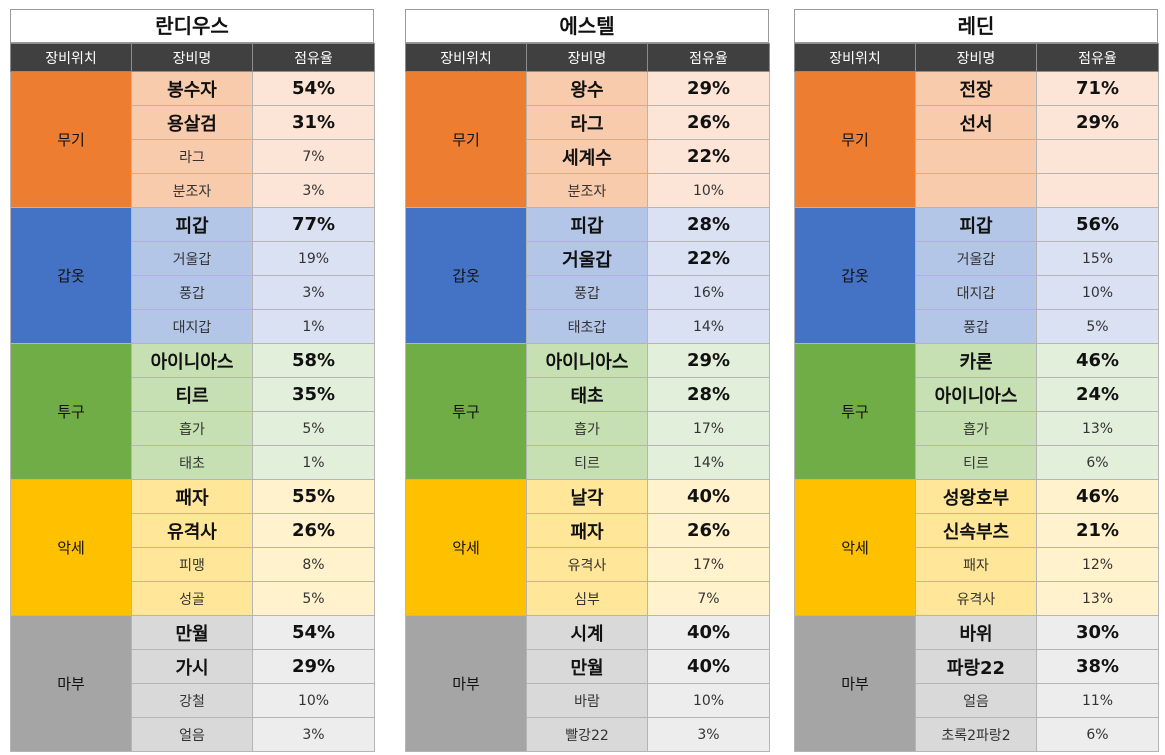 The height and width of the screenshot is (755, 1165). I want to click on share-cell: 15%, so click(1097, 258).